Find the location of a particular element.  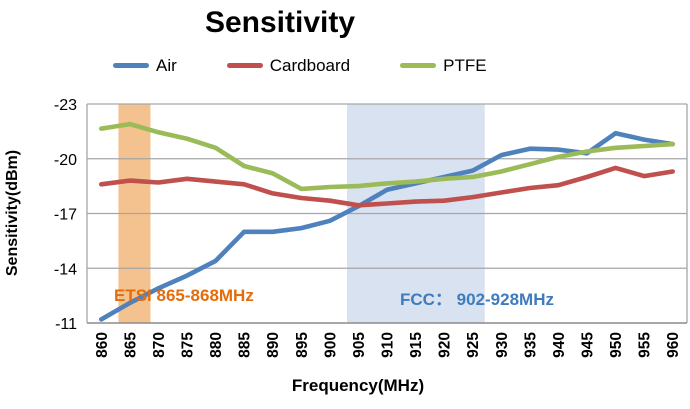

y-tick-label: -11 is located at coordinates (66, 324).